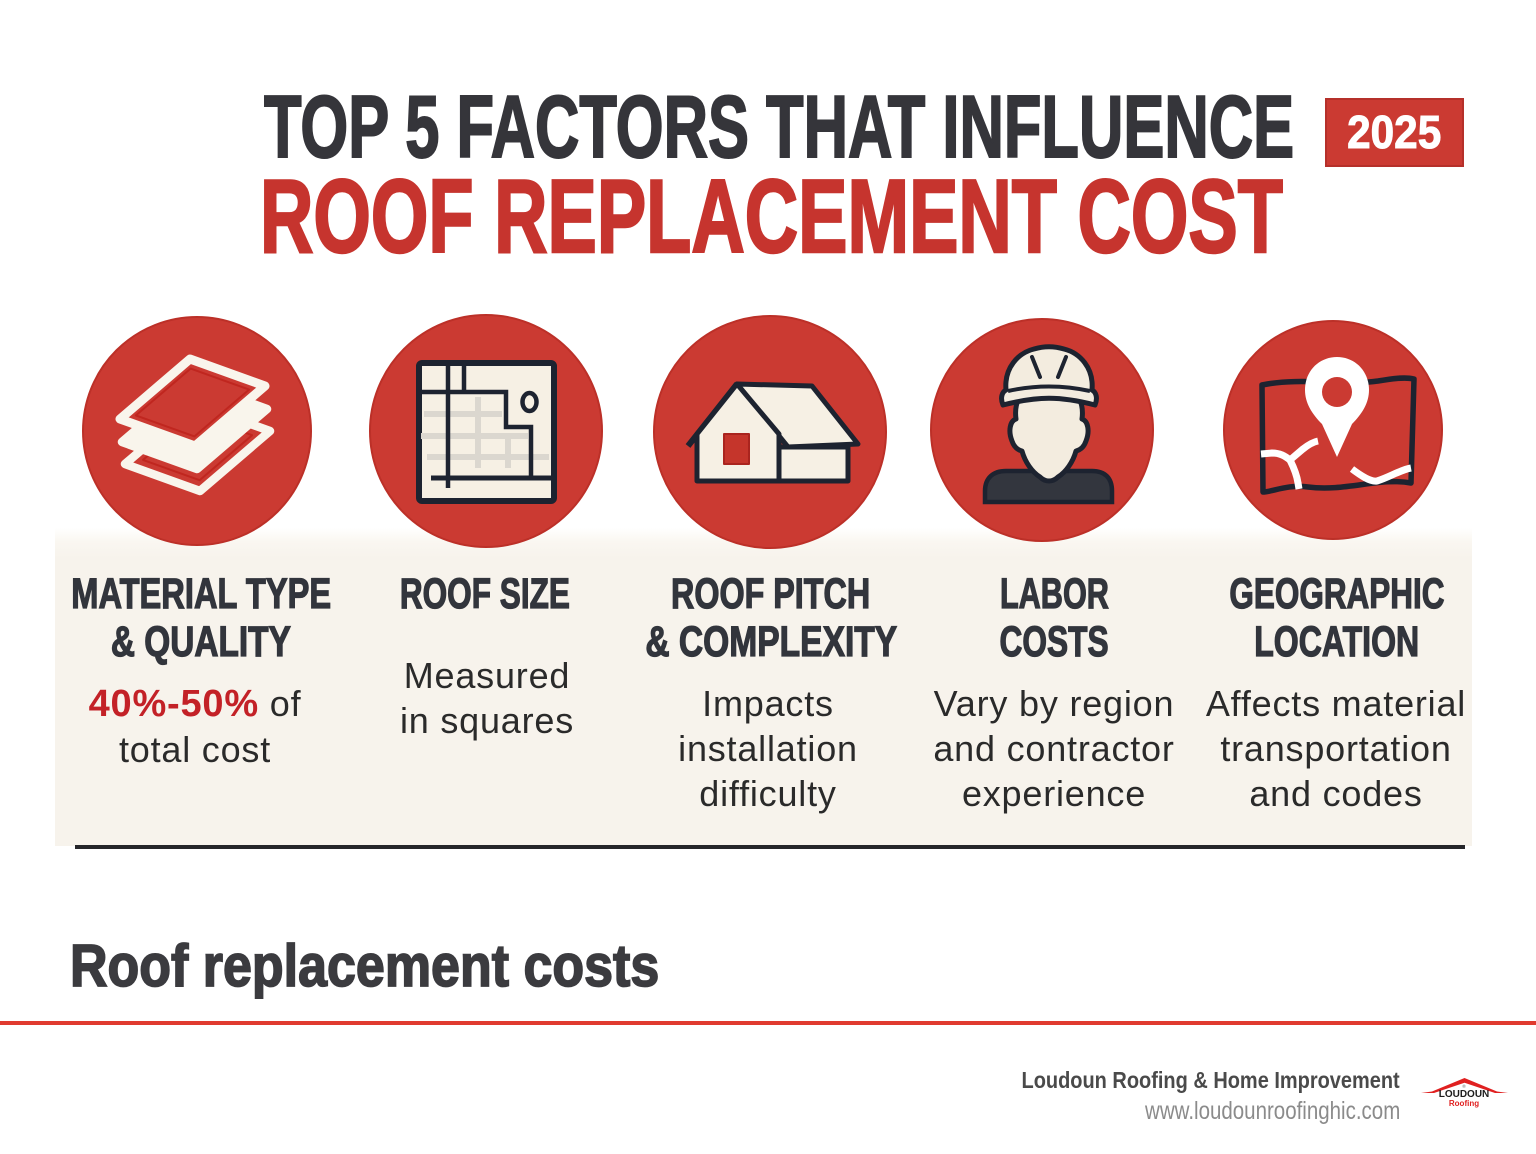  I want to click on svg-text: Roofing, so click(1464, 1103).